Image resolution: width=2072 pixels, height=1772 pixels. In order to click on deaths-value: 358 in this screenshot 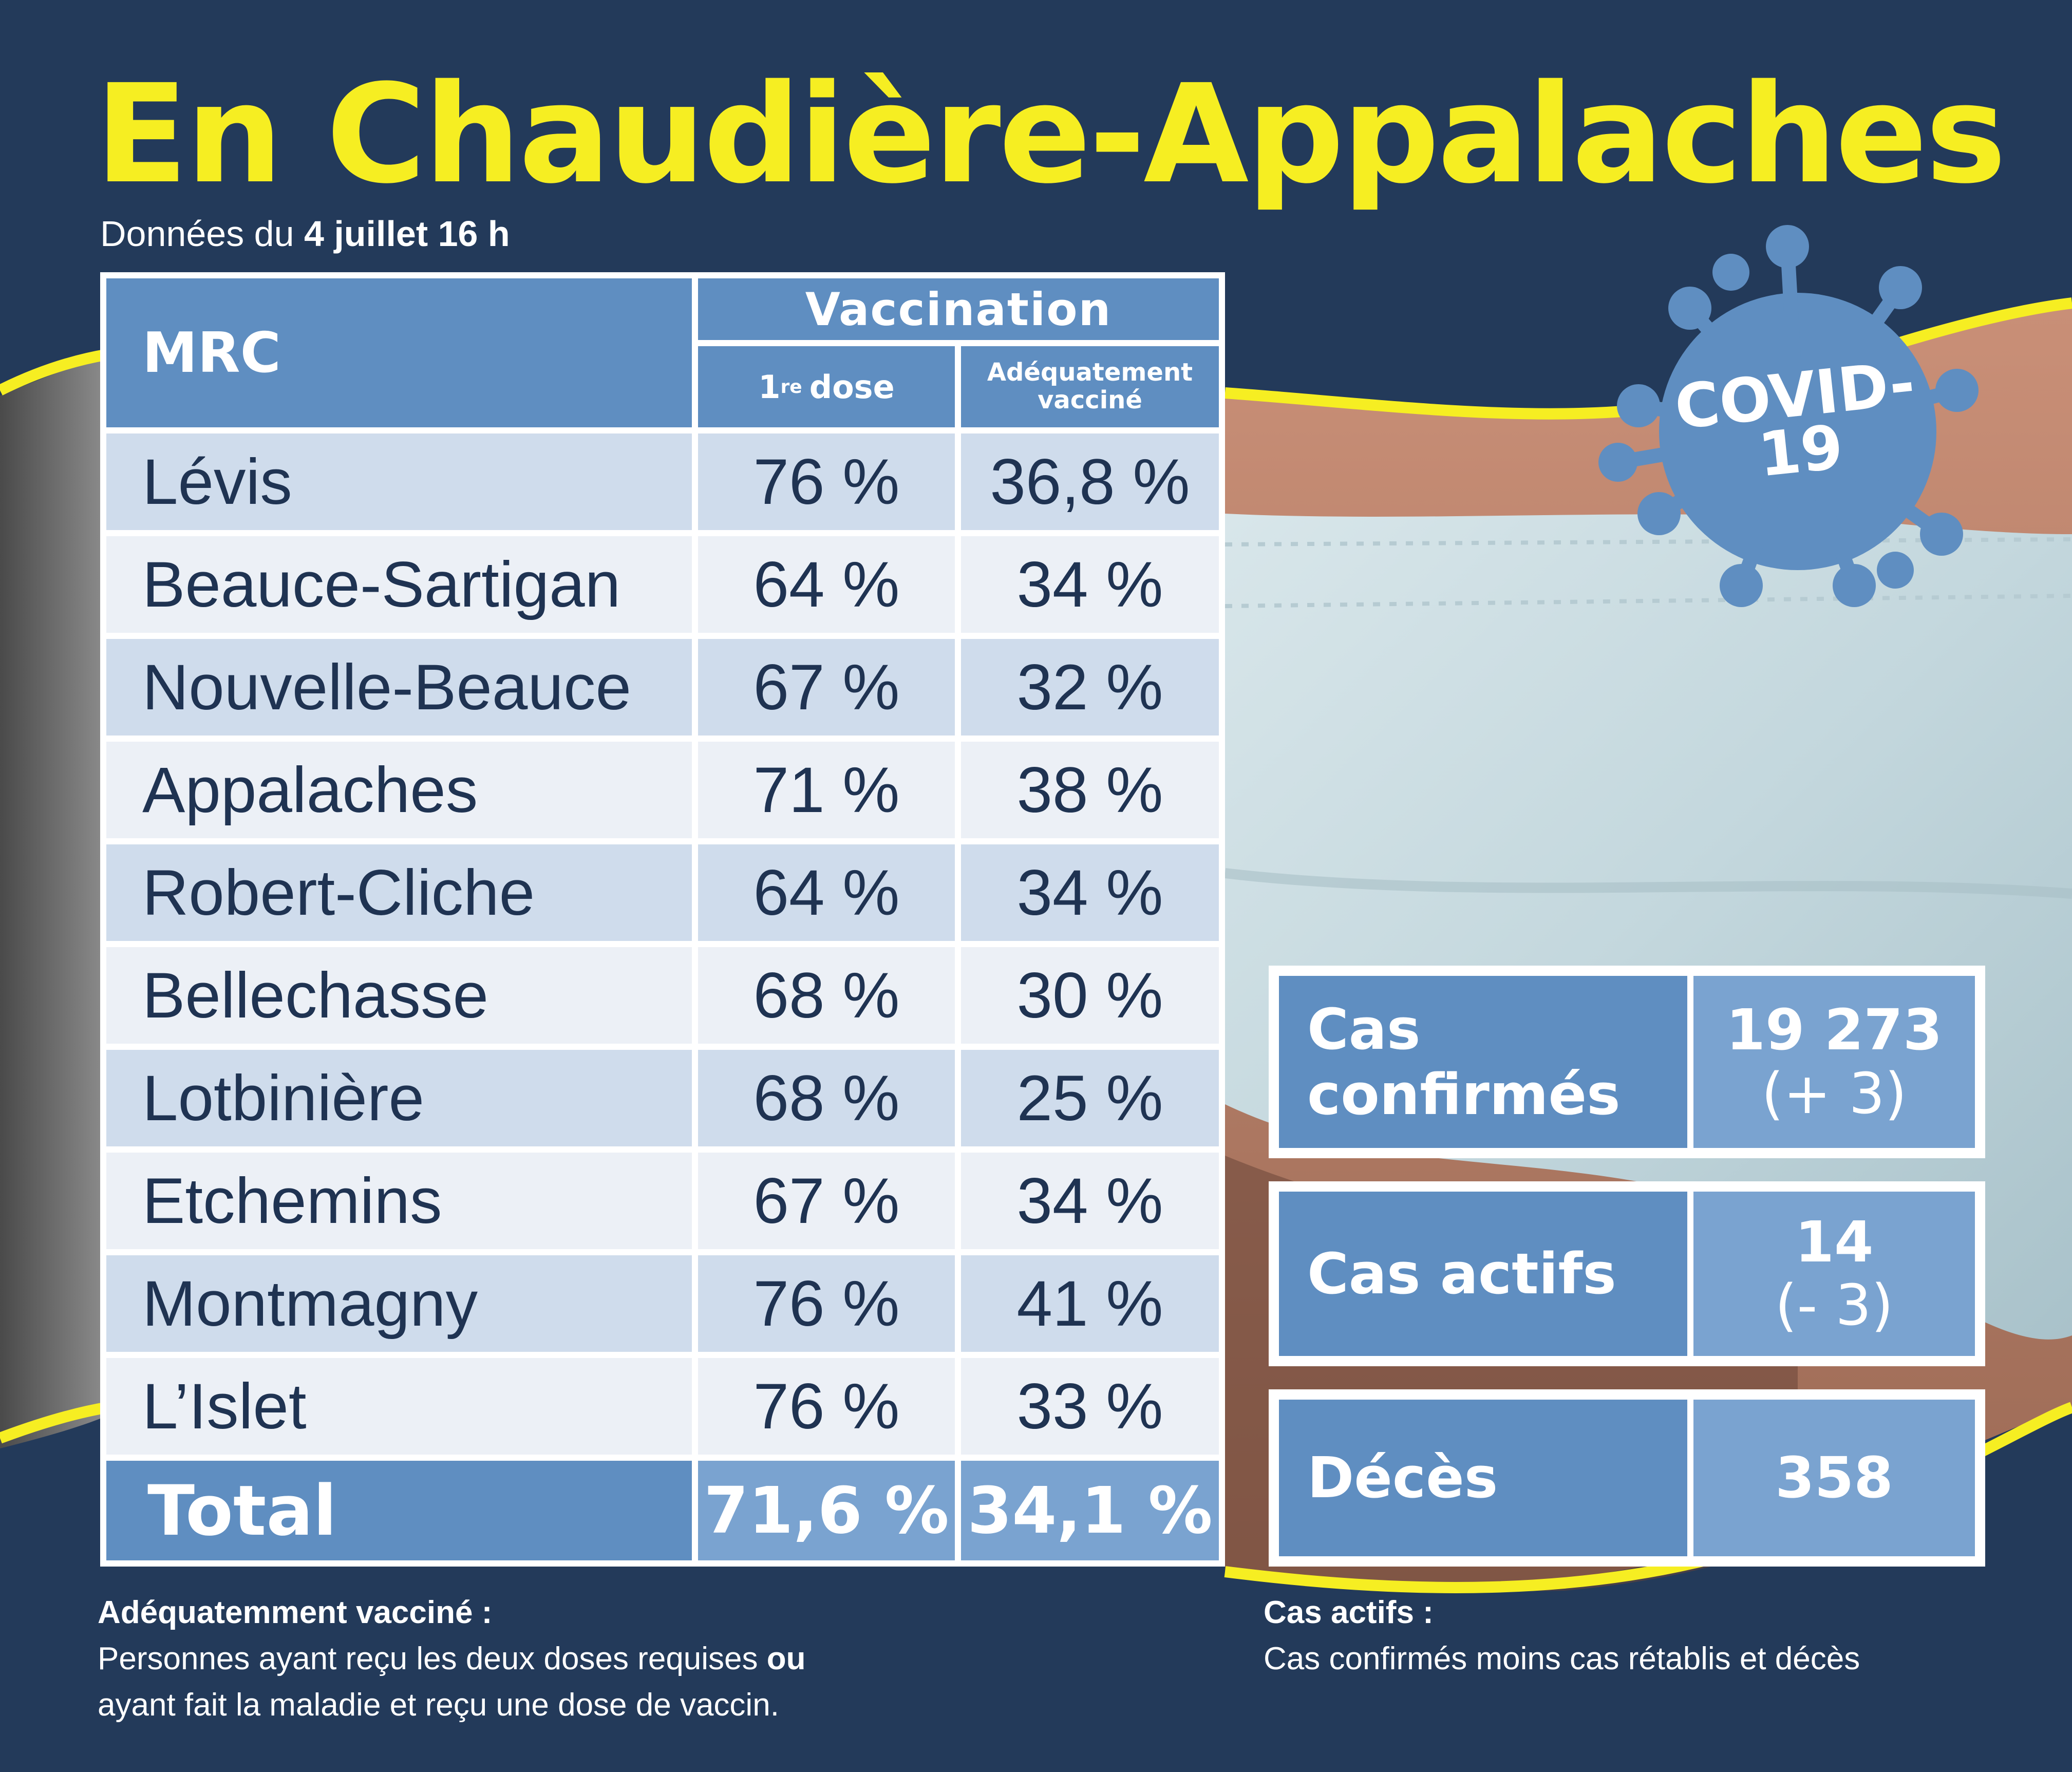, I will do `click(1834, 1478)`.